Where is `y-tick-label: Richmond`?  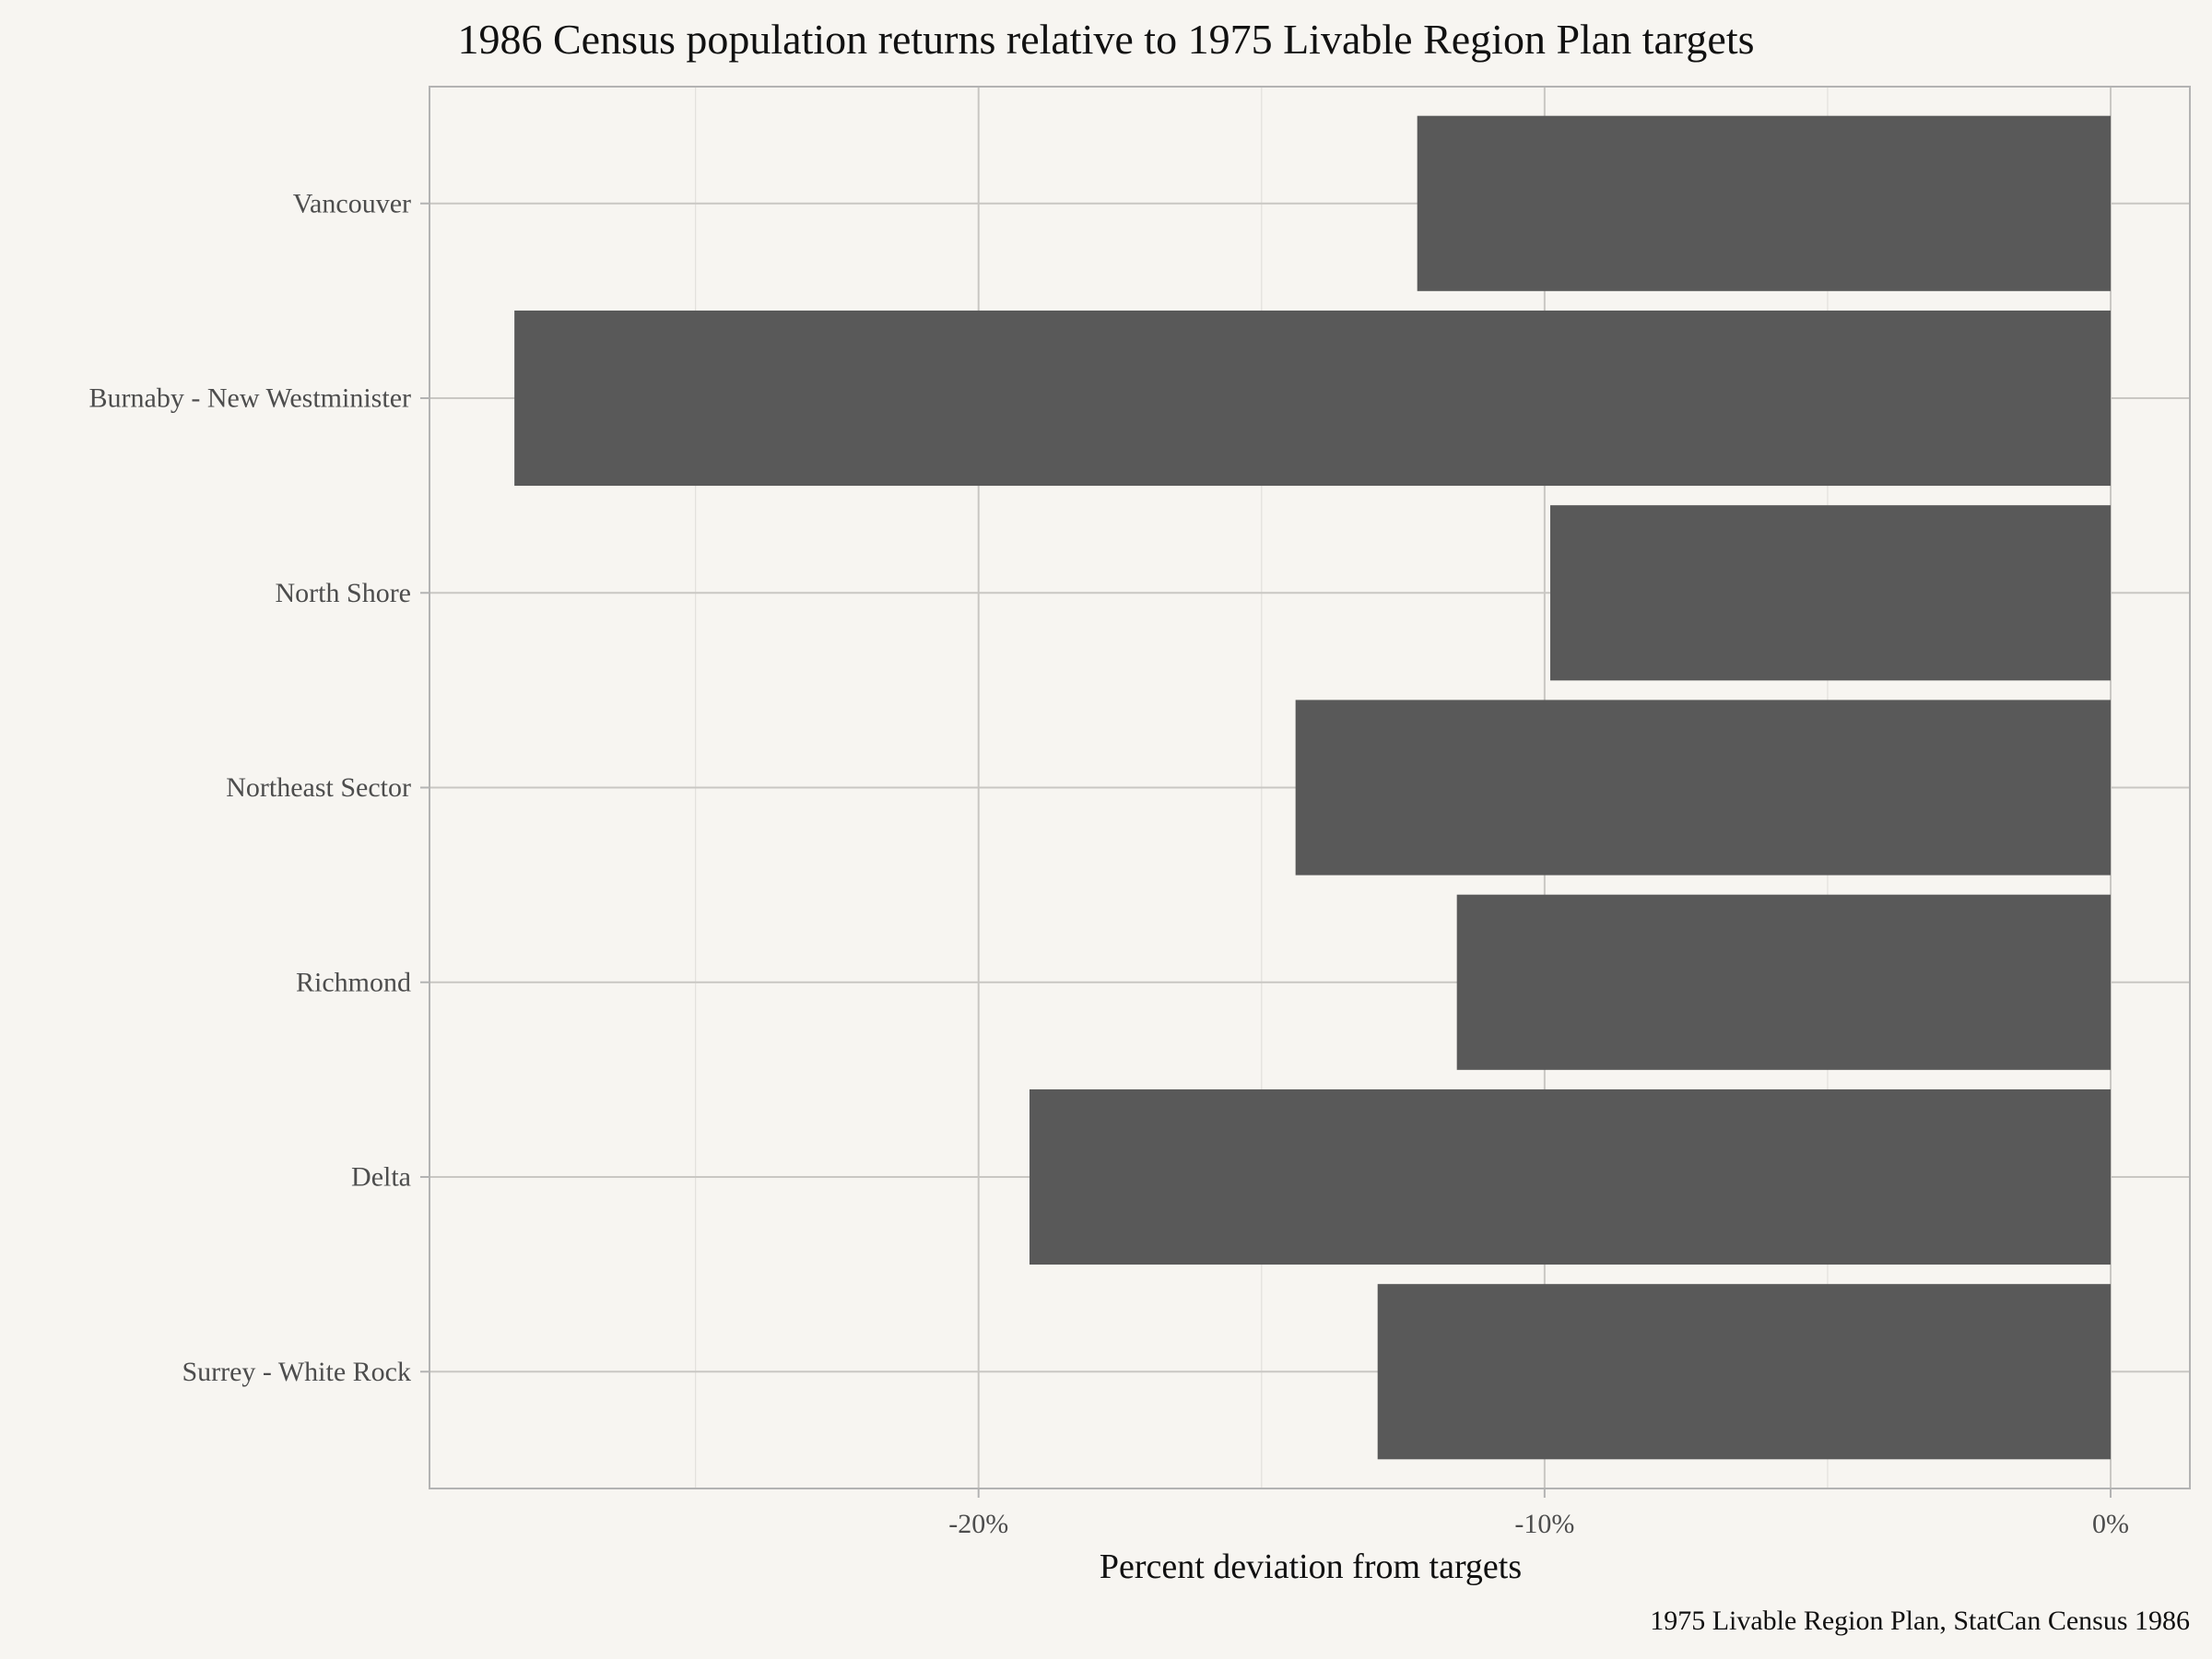 y-tick-label: Richmond is located at coordinates (353, 982).